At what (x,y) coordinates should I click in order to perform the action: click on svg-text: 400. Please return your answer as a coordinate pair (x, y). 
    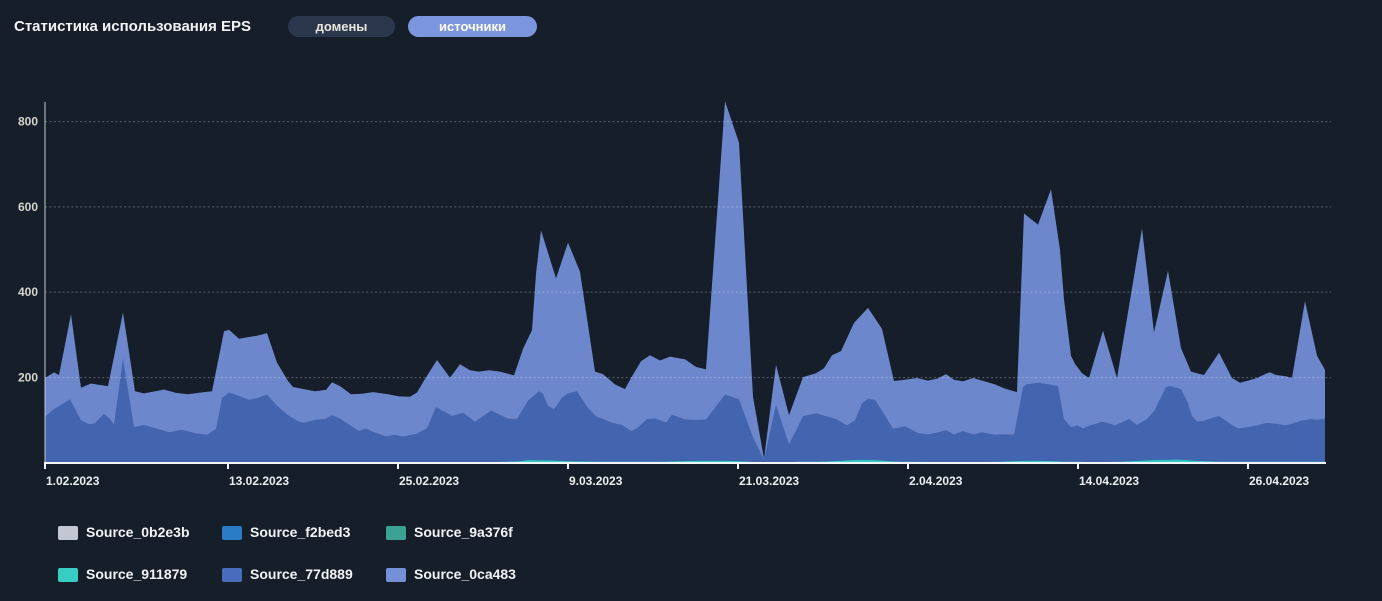
    Looking at the image, I should click on (28, 292).